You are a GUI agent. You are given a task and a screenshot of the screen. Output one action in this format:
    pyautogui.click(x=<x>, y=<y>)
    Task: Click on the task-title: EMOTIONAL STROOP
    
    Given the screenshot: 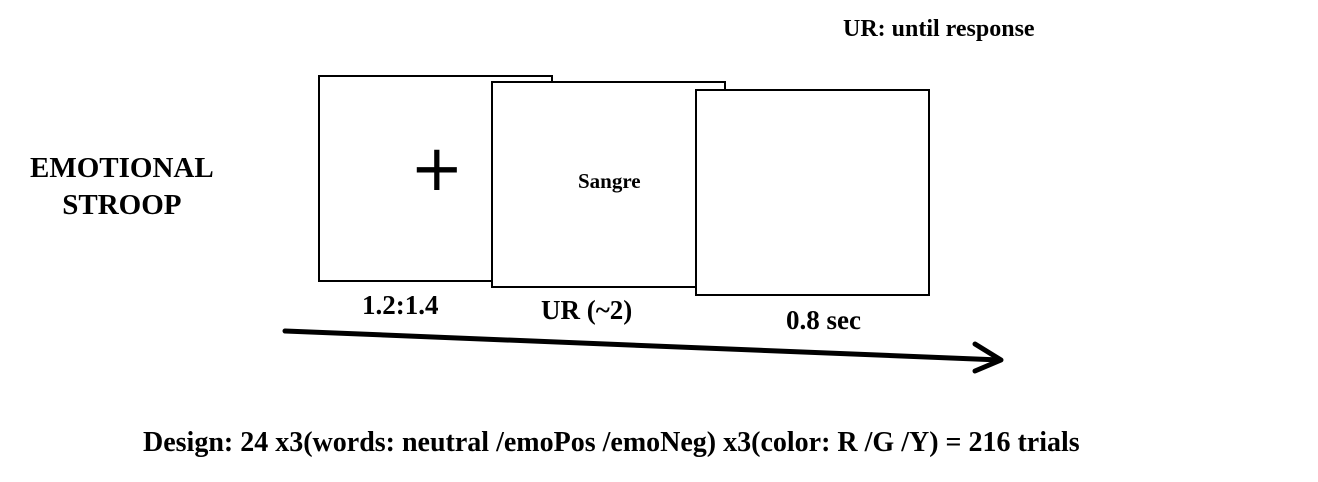 What is the action you would take?
    pyautogui.click(x=122, y=187)
    